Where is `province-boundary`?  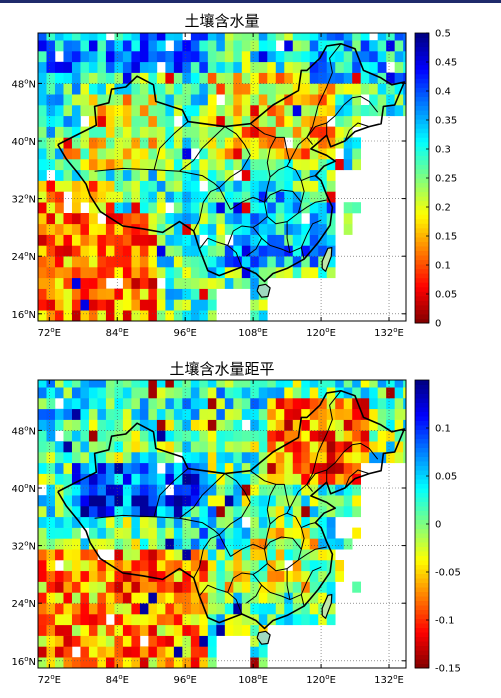
province-boundary is located at coordinates (263, 477).